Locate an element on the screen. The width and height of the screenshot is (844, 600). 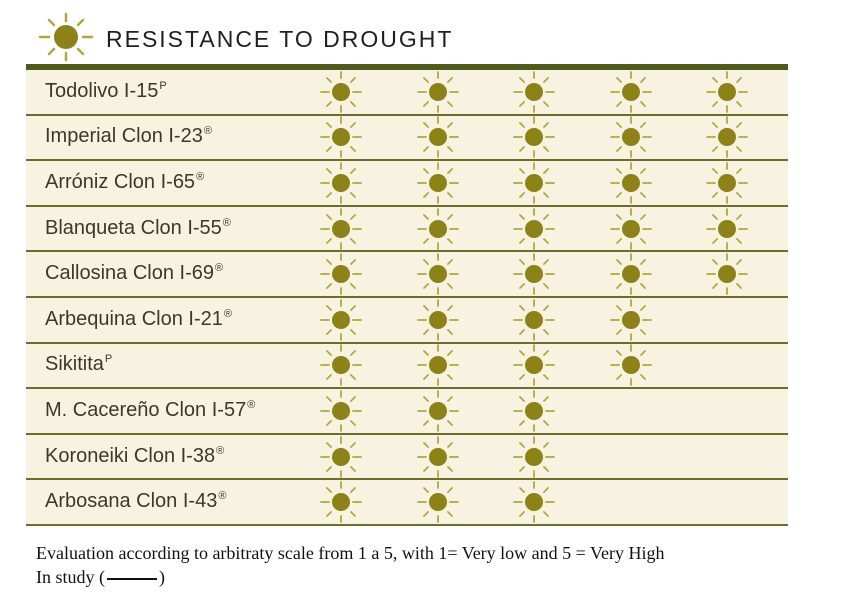
variety-name: Sikitita is located at coordinates (74, 364).